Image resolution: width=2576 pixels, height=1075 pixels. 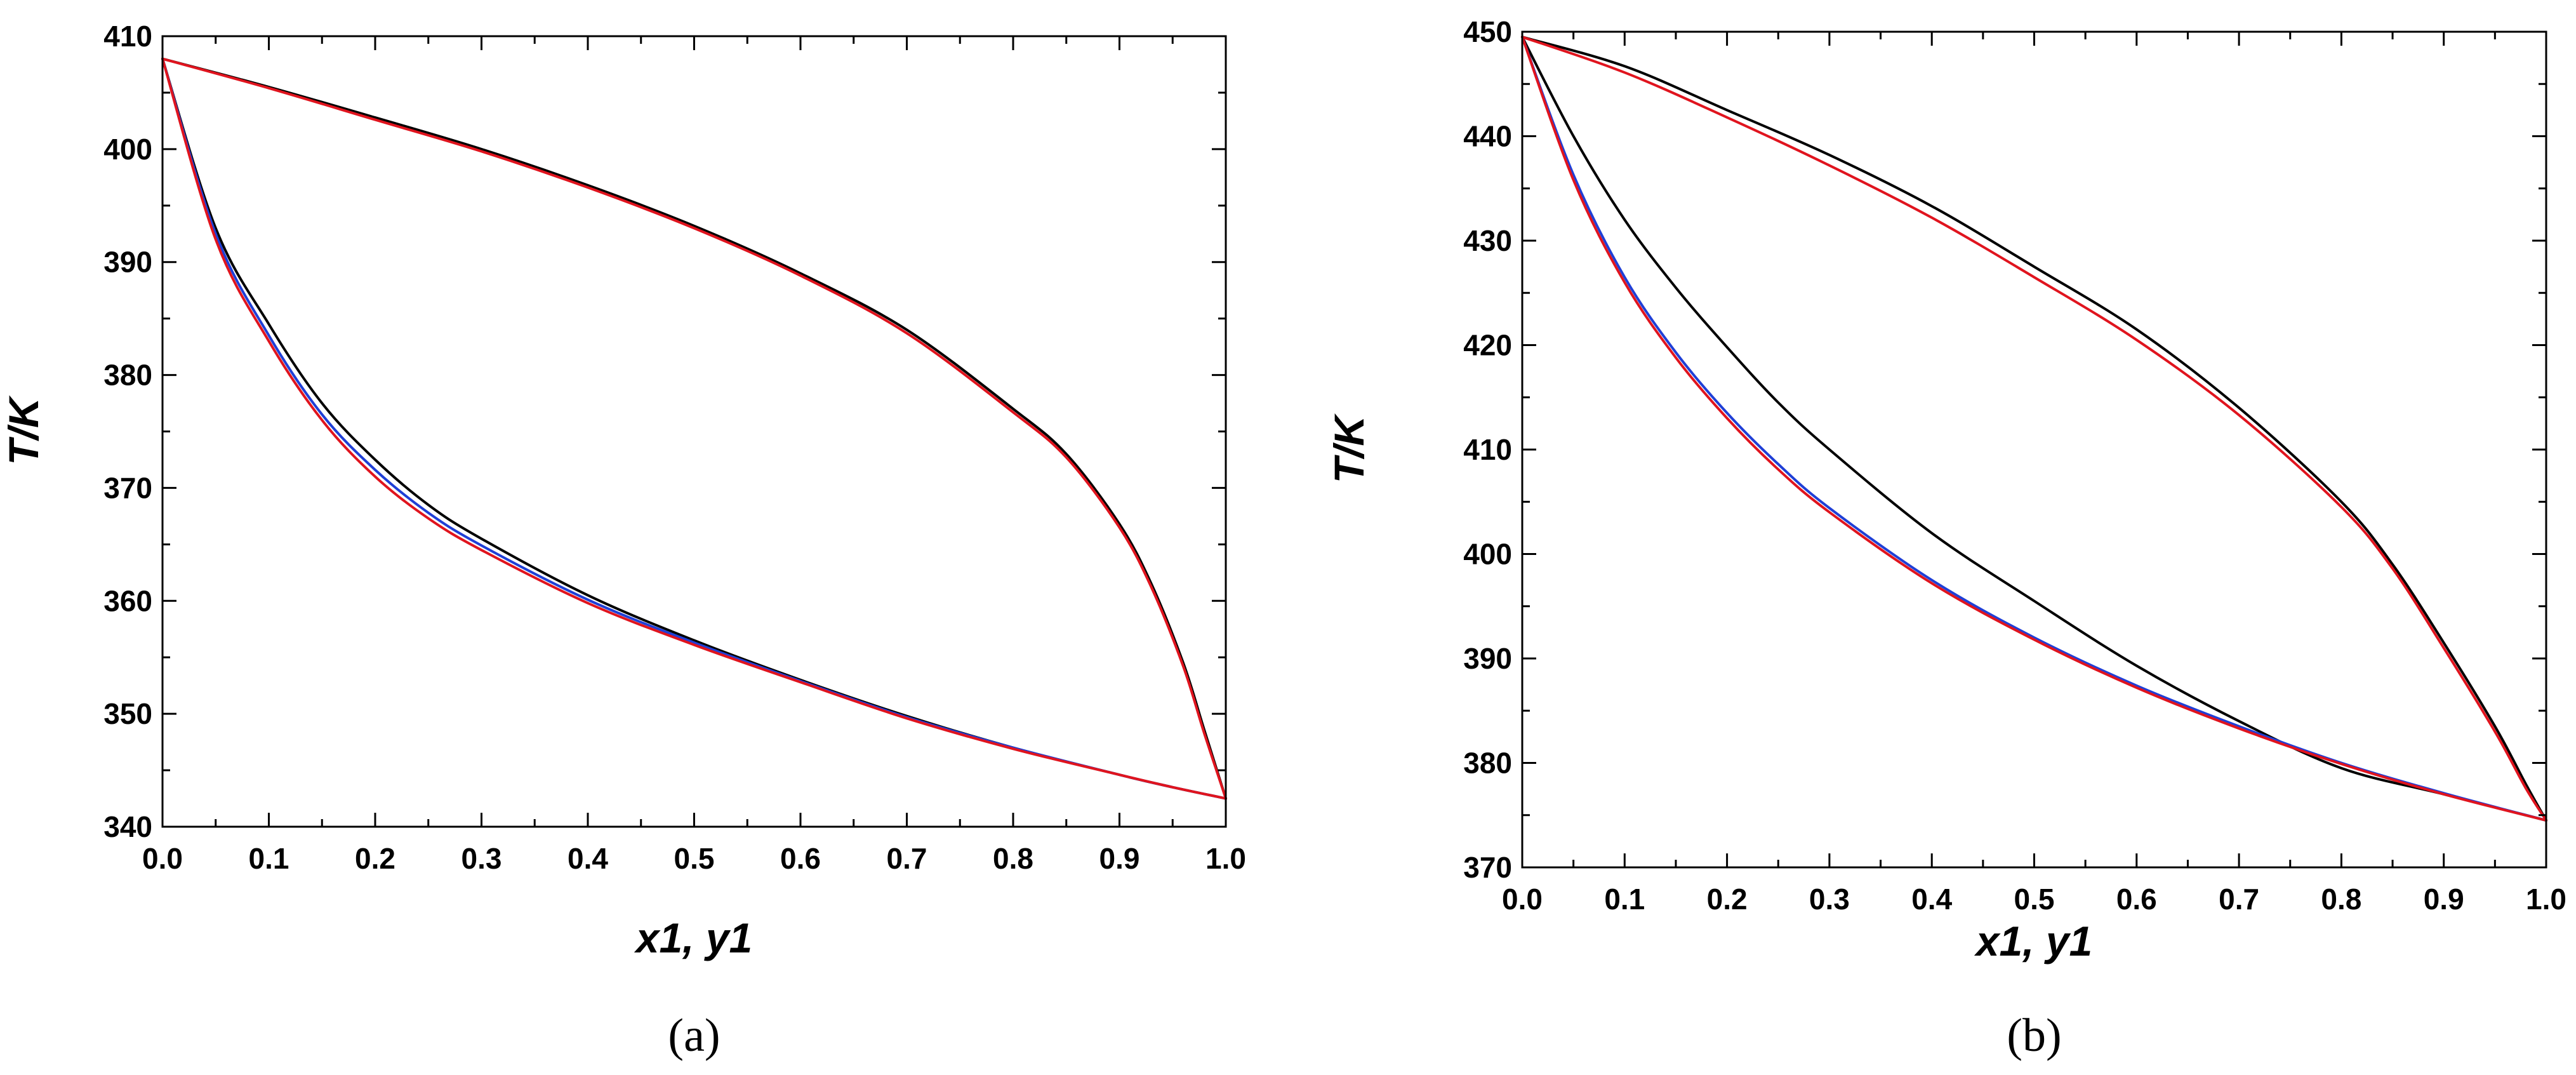 What do you see at coordinates (1487, 32) in the screenshot?
I see `y-tick-label: 450` at bounding box center [1487, 32].